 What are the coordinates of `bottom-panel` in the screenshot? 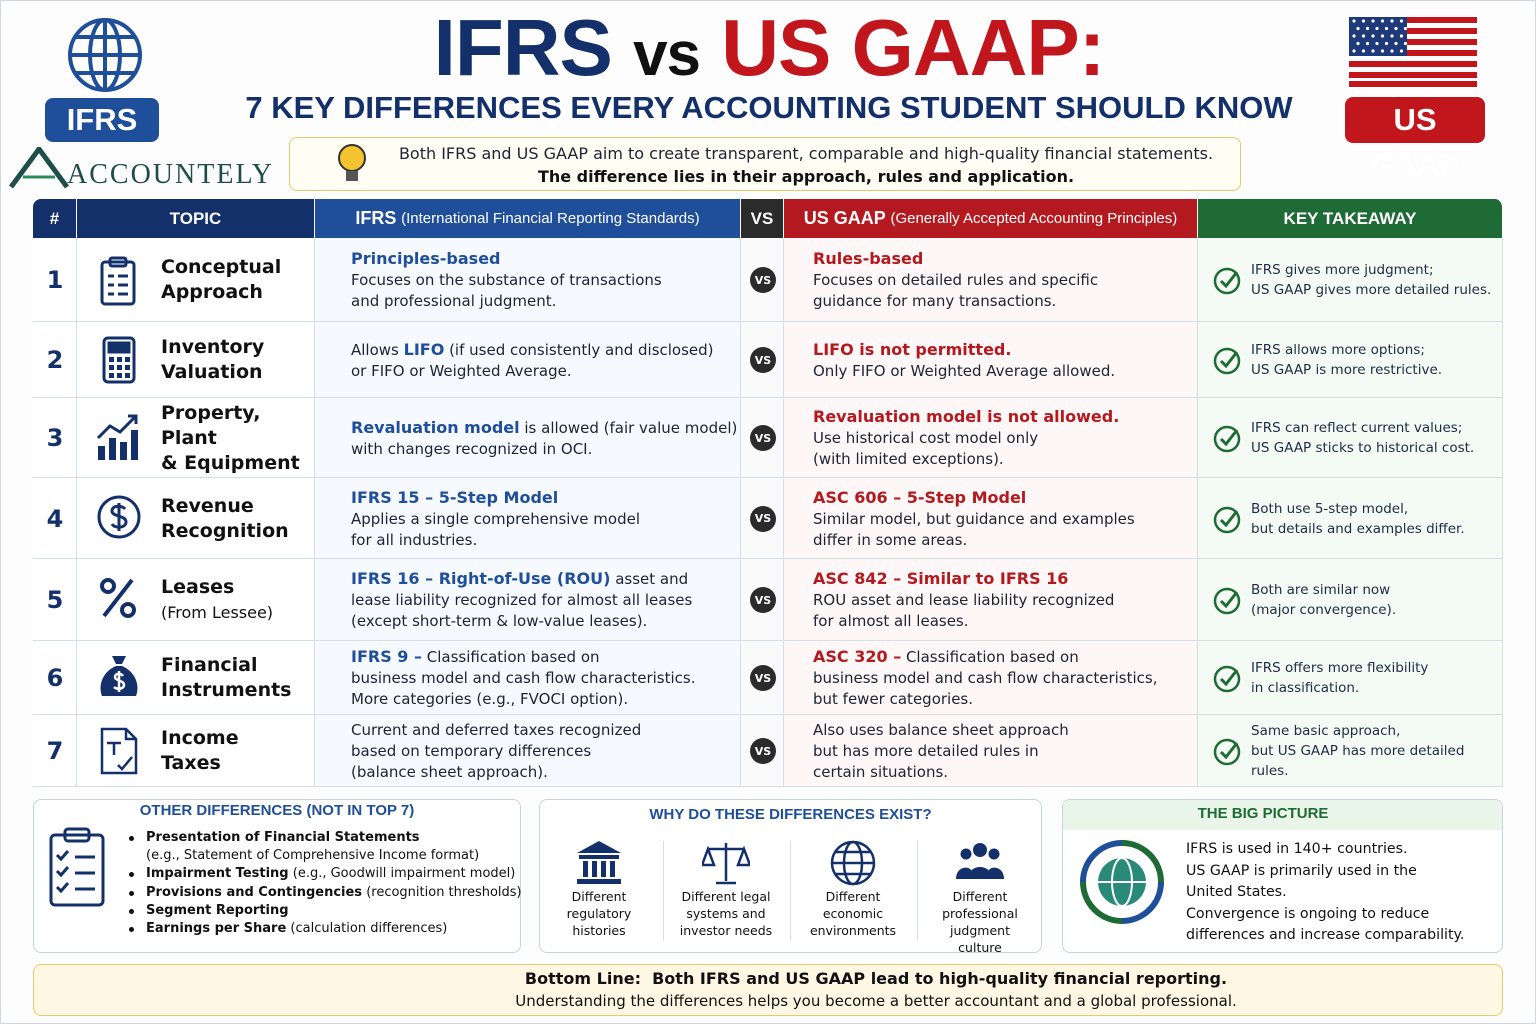 It's located at (768, 990).